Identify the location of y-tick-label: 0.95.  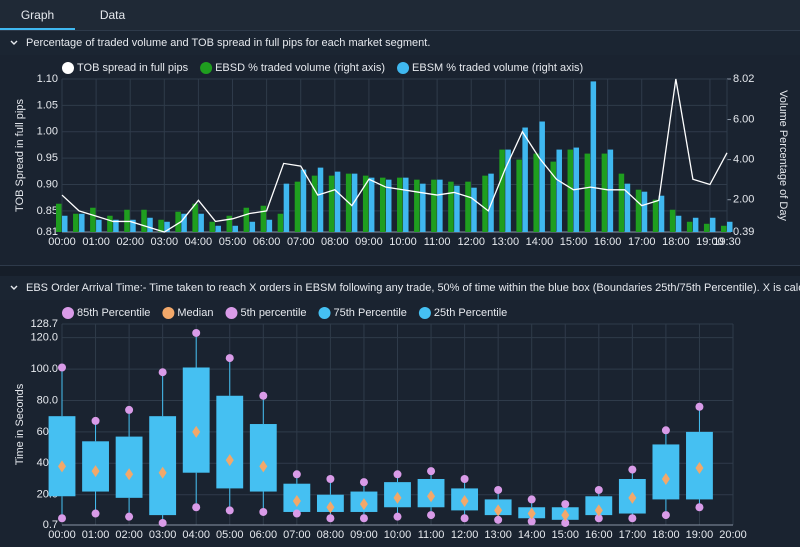
(47, 158).